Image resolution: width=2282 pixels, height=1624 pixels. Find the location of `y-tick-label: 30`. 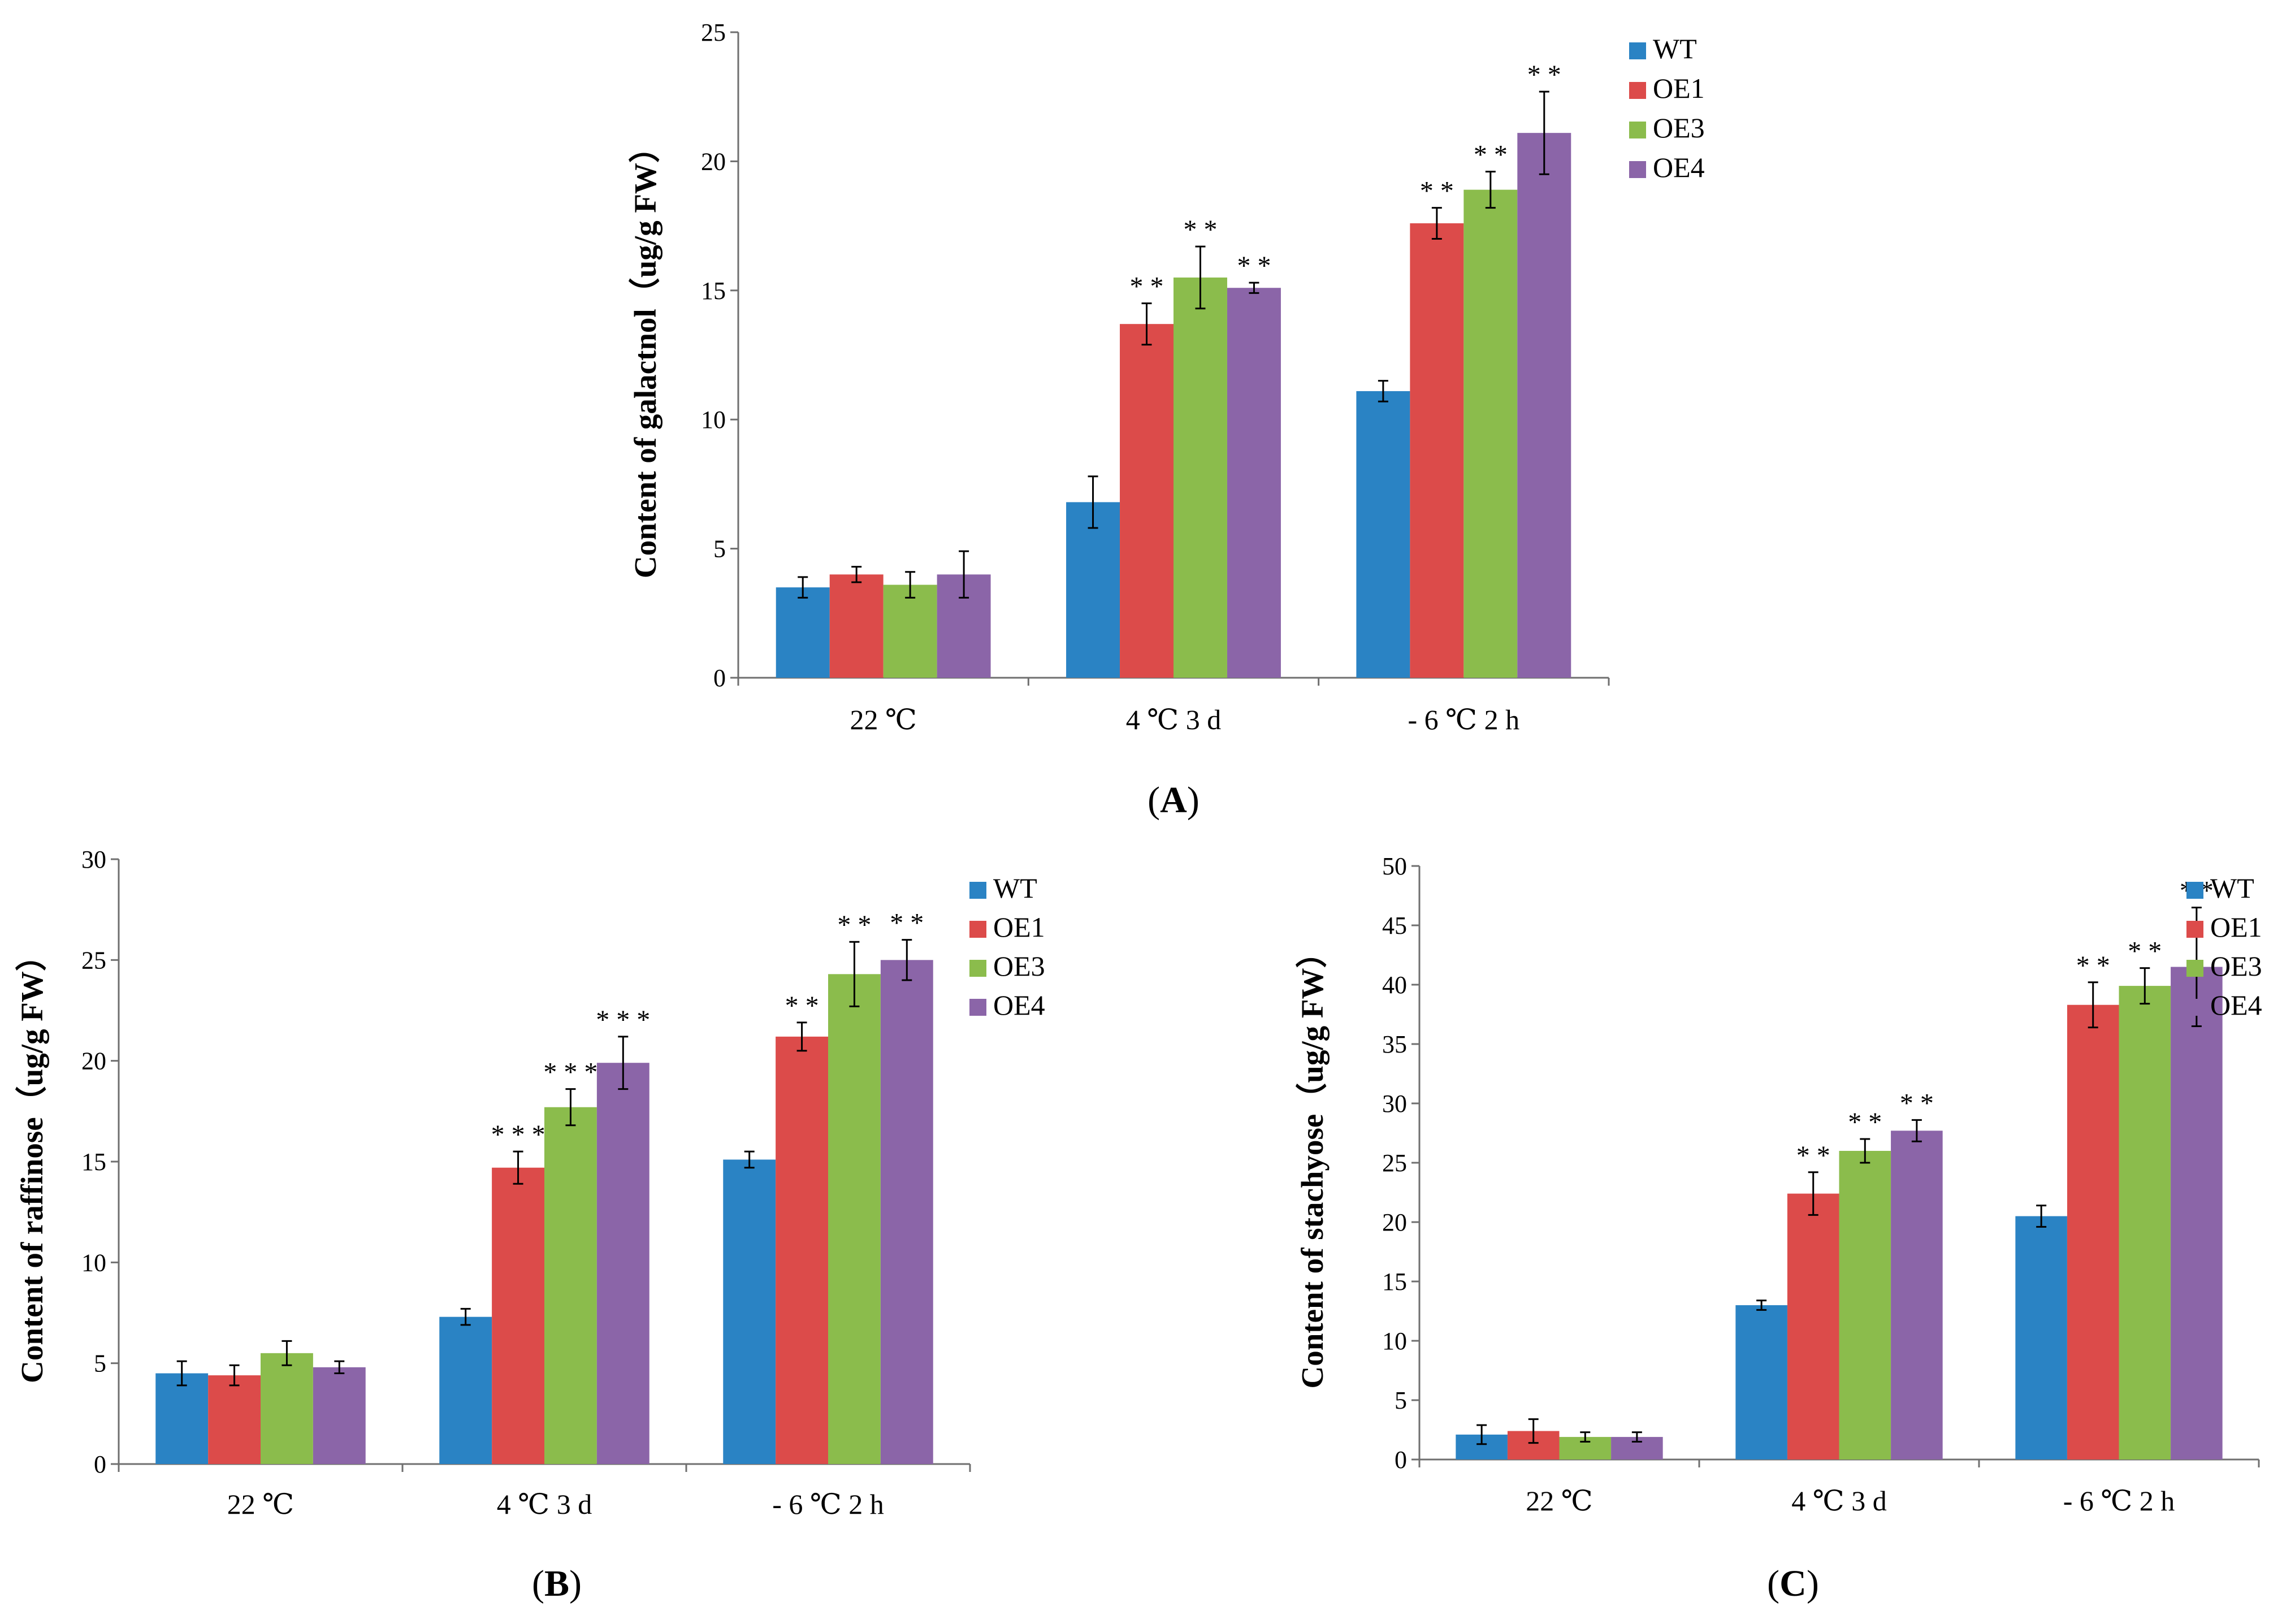

y-tick-label: 30 is located at coordinates (1394, 1104).